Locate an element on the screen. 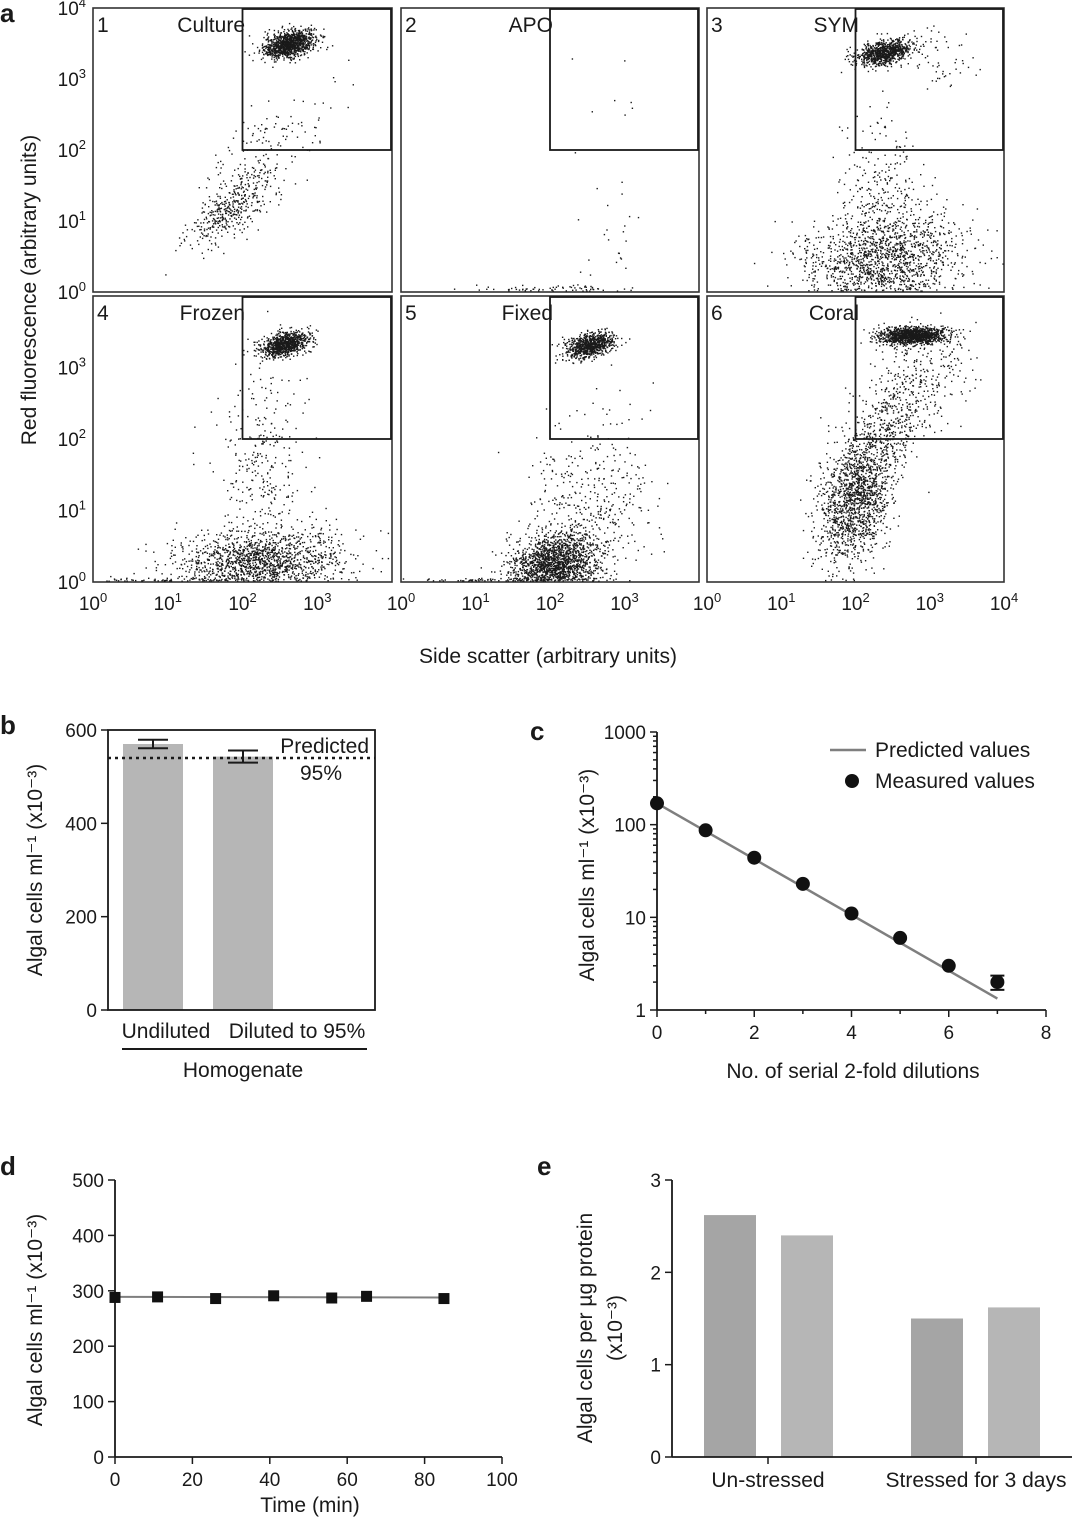 Image resolution: width=1080 pixels, height=1521 pixels. flow-subplot-label: APO is located at coordinates (531, 25).